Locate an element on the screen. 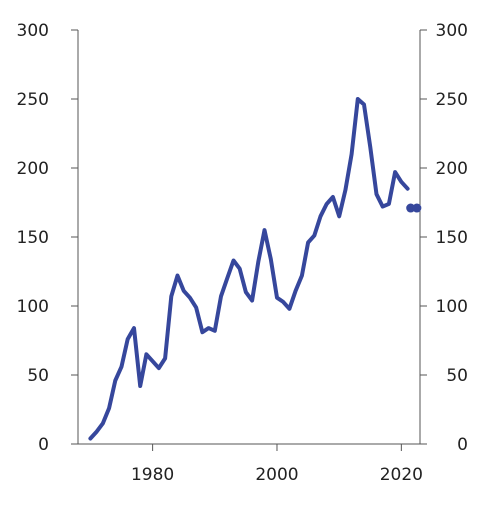  x-tick-label: 1980 is located at coordinates (152, 475).